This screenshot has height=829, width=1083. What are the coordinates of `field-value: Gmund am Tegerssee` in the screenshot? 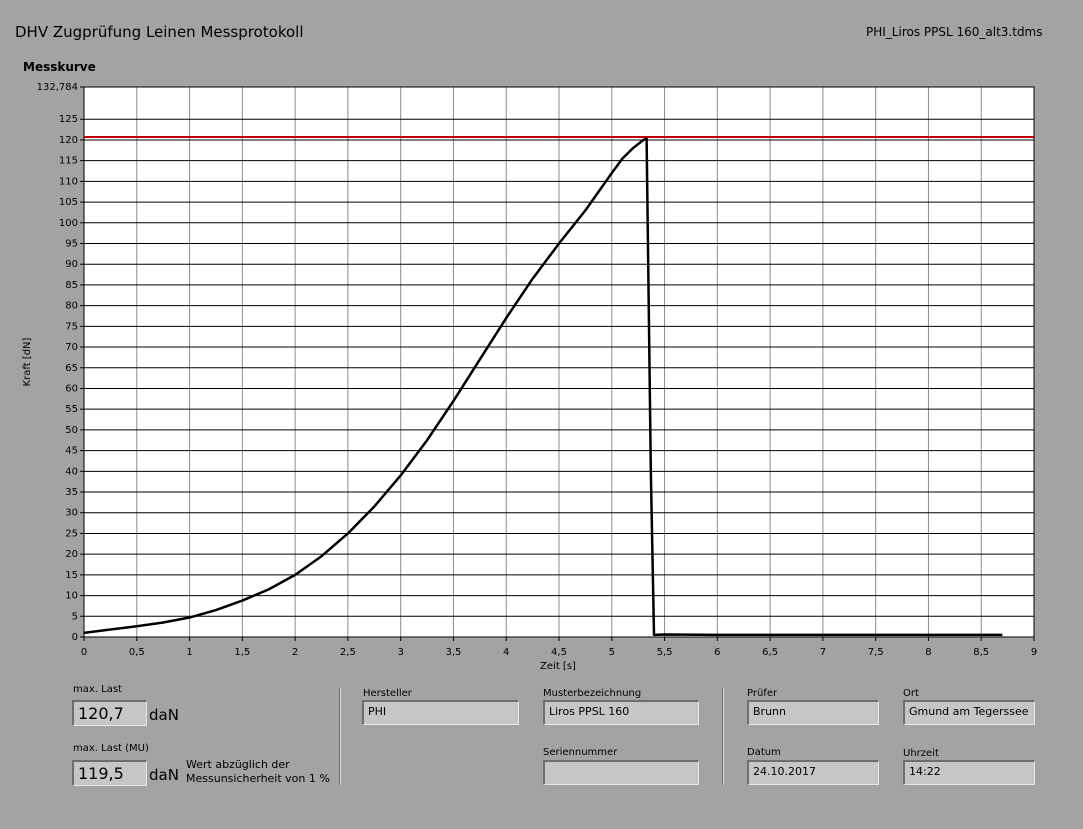 It's located at (969, 712).